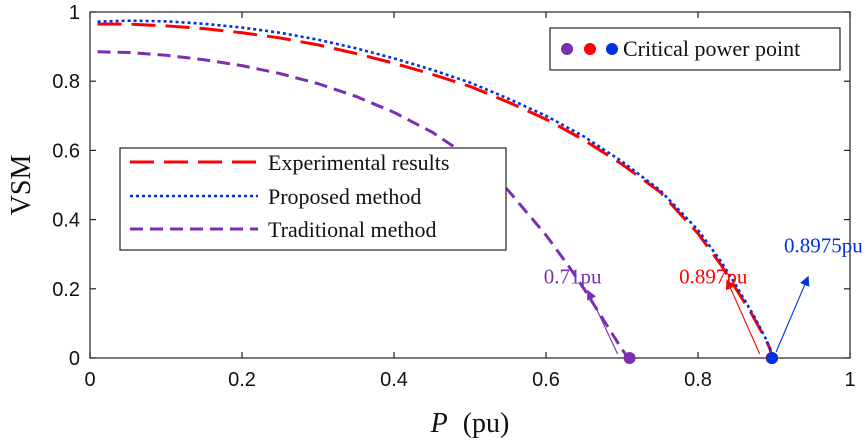 The width and height of the screenshot is (865, 442). Describe the element at coordinates (573, 277) in the screenshot. I see `critical-point-label: 0.71pu` at that location.